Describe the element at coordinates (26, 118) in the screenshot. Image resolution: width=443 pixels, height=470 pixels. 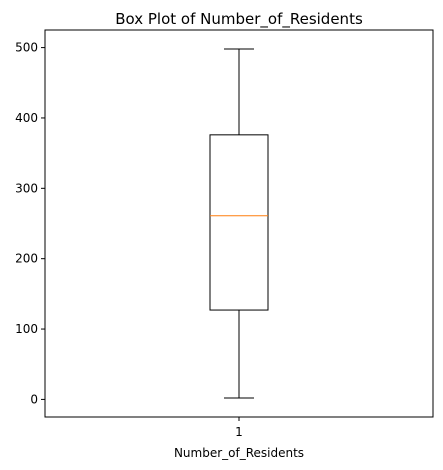
I see `y-tick-label: 400` at that location.